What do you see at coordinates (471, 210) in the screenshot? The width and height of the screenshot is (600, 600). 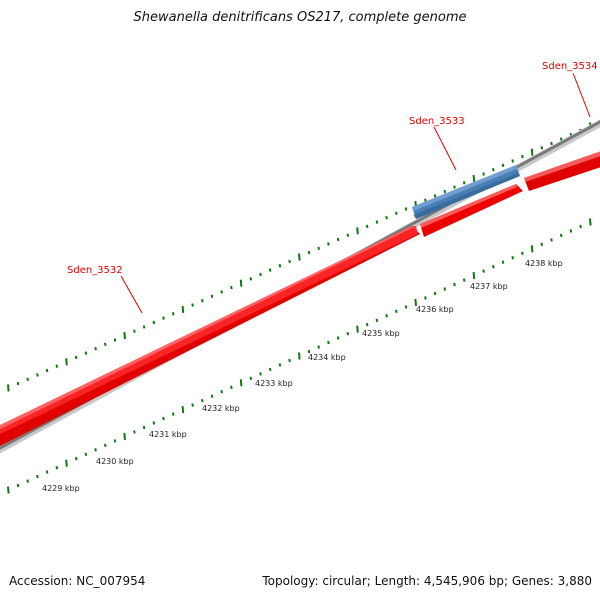 I see `gene-sden-3533-forward-segment` at bounding box center [471, 210].